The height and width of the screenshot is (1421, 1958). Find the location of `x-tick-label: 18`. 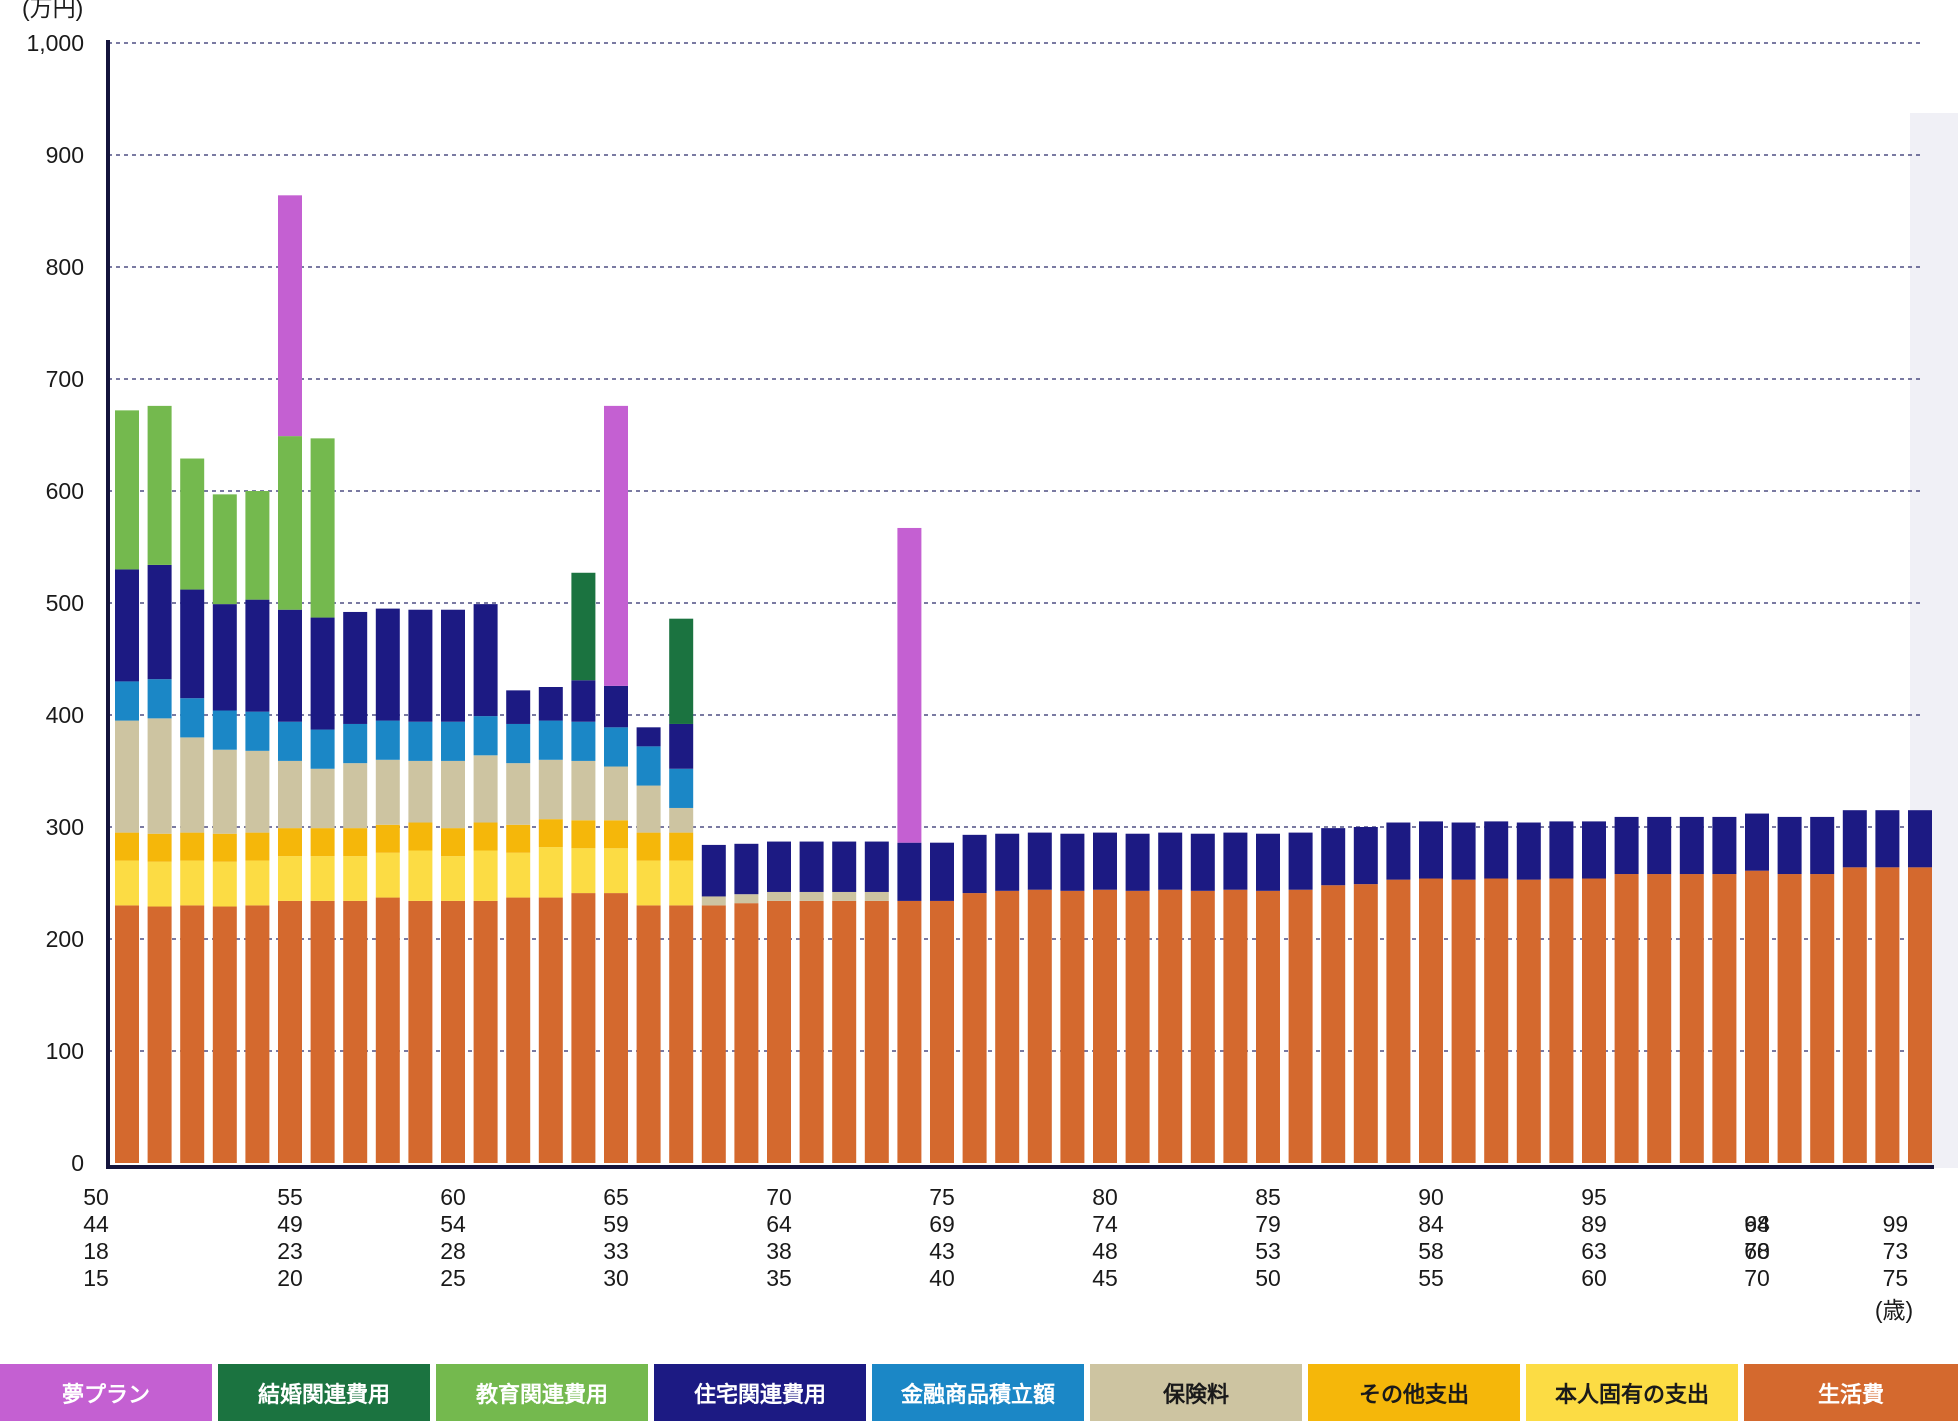

x-tick-label: 18 is located at coordinates (96, 1251).